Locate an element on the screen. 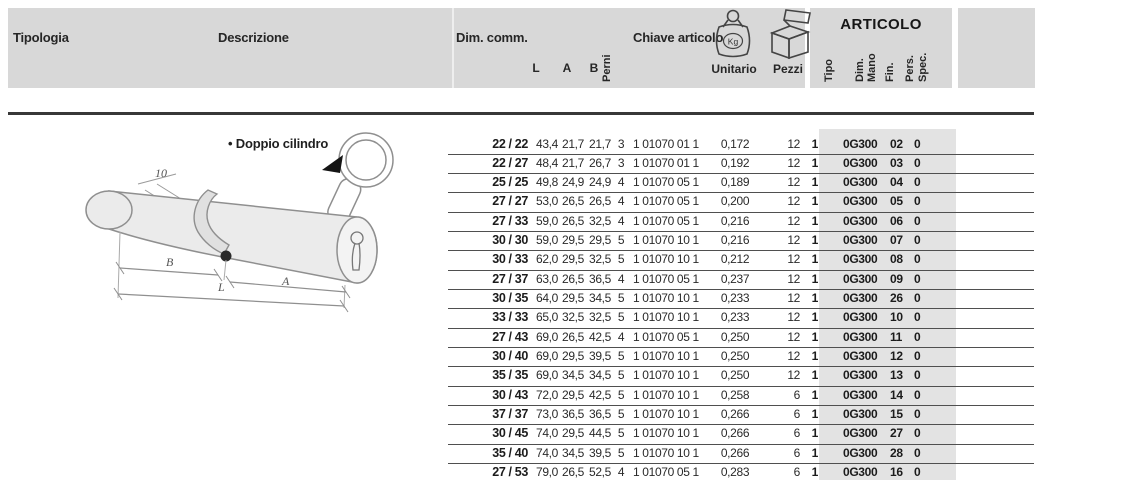  cell-size: 27 / 27 is located at coordinates (510, 201).